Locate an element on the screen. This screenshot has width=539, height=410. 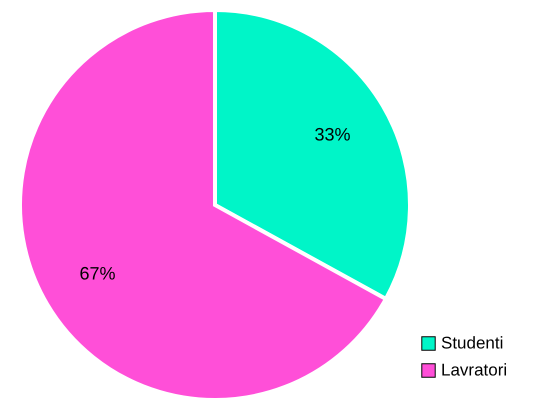
data-label: 67% is located at coordinates (97, 273).